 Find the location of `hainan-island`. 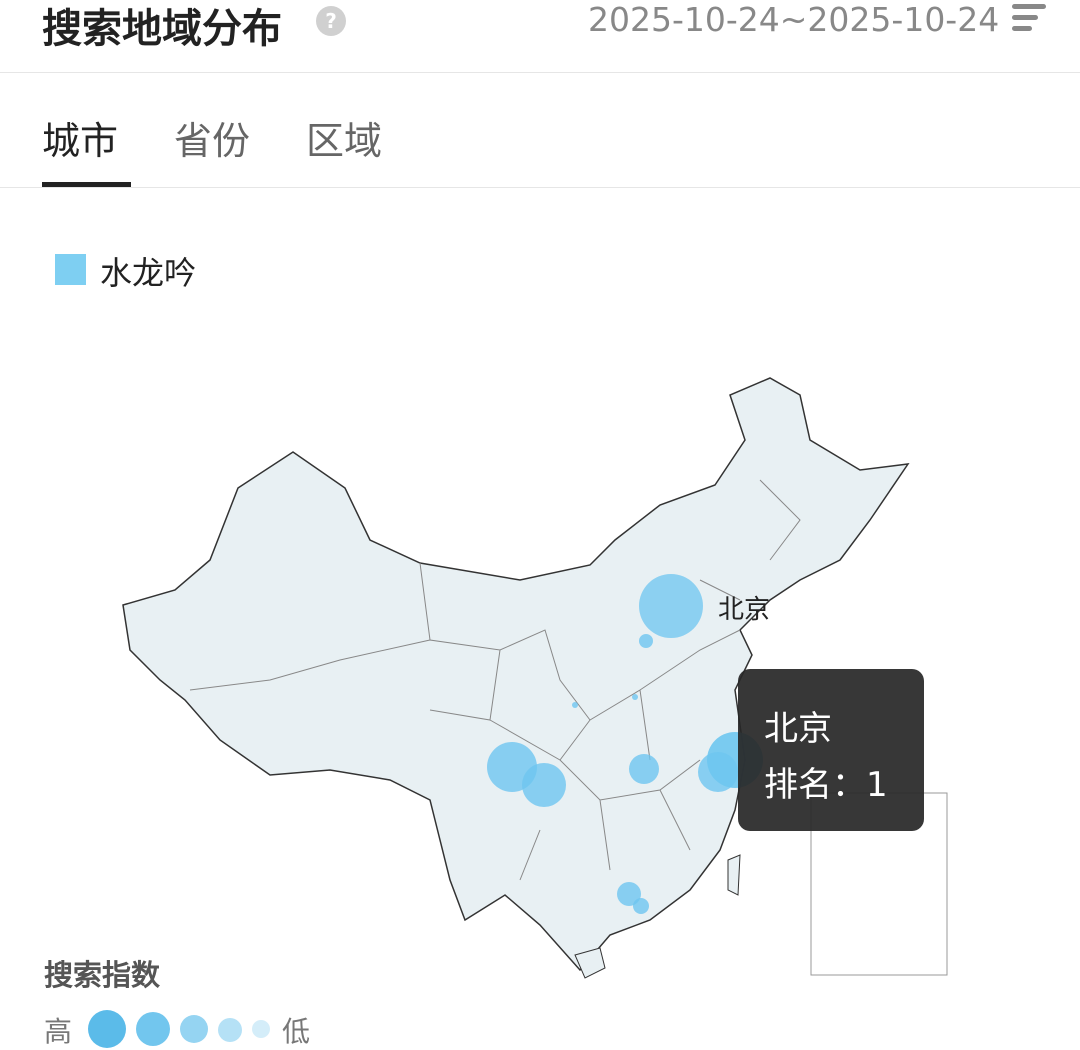

hainan-island is located at coordinates (590, 963).